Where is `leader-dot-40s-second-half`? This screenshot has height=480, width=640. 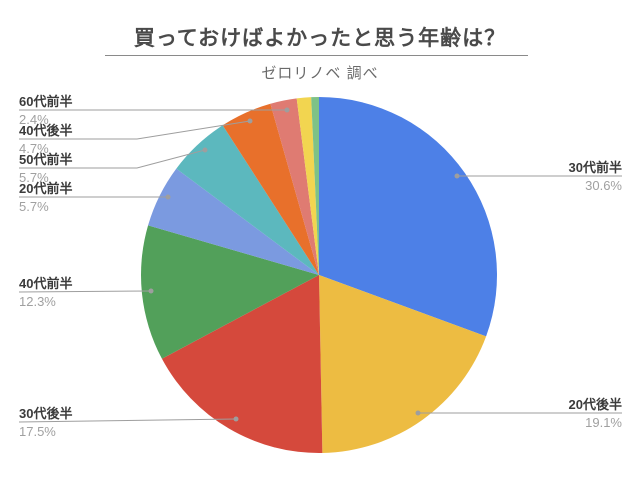 leader-dot-40s-second-half is located at coordinates (250, 121).